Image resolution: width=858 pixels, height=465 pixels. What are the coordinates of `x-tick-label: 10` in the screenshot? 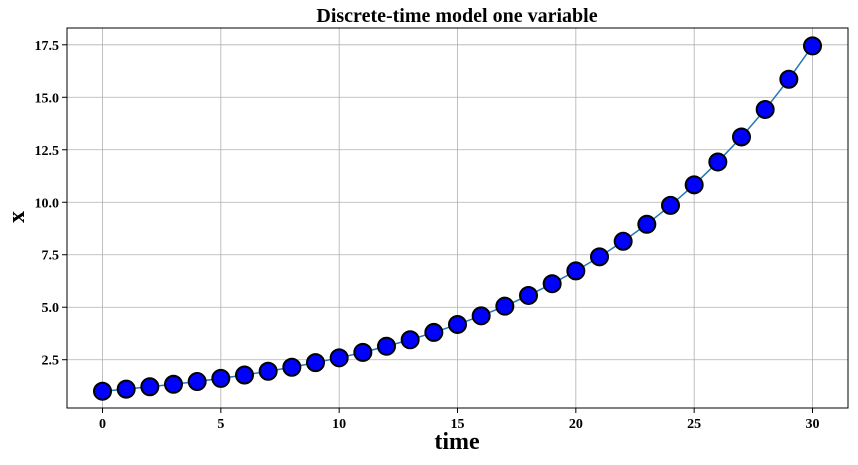 It's located at (339, 424).